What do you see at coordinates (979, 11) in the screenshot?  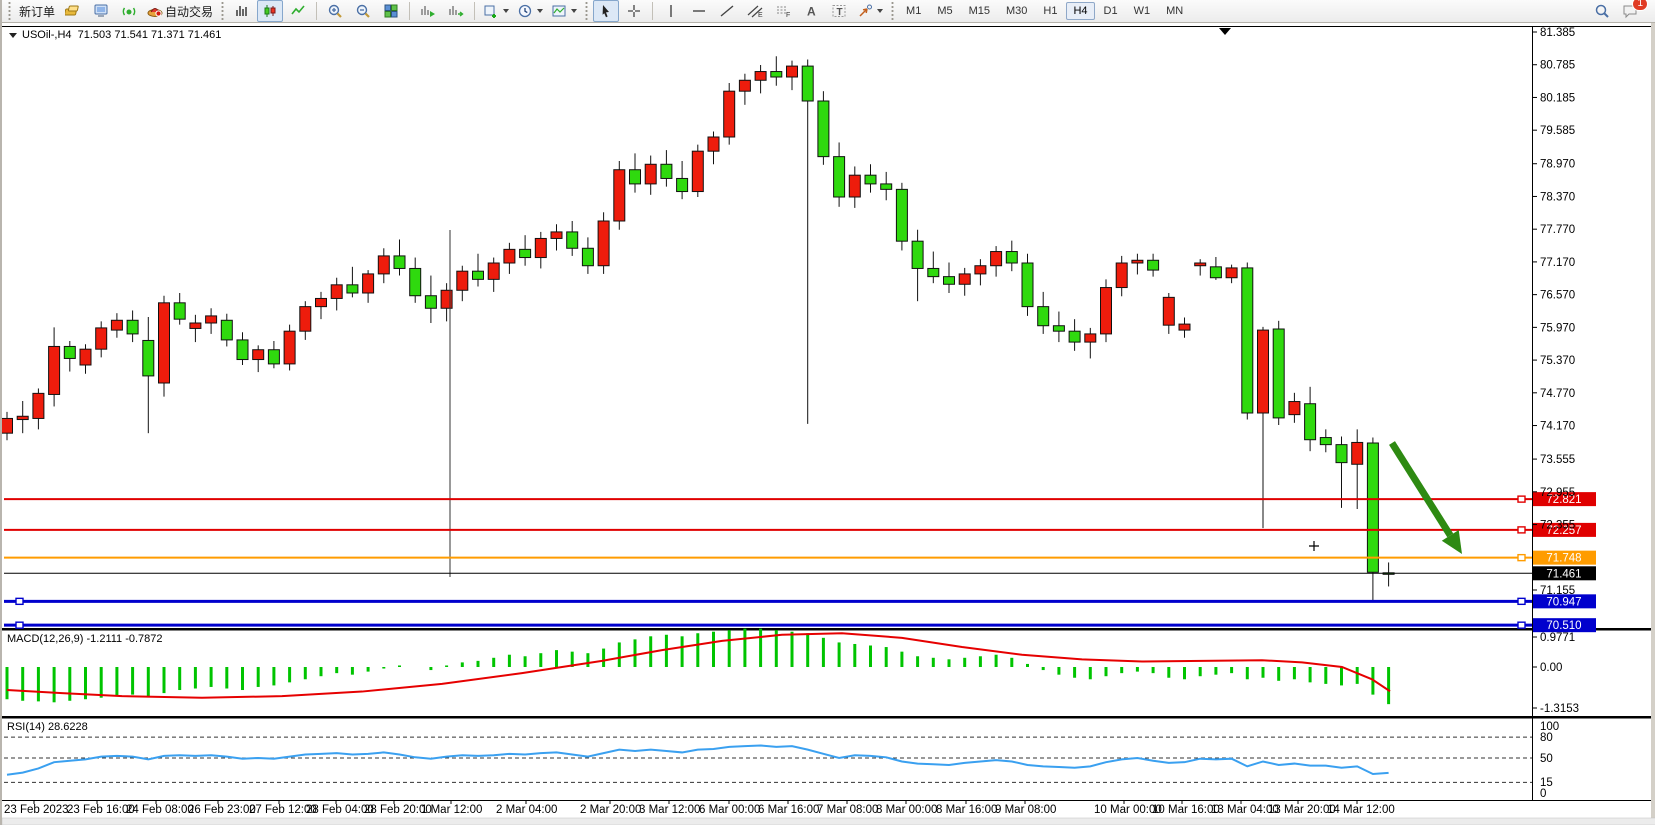 I see `timeframe-m15-button: M15` at bounding box center [979, 11].